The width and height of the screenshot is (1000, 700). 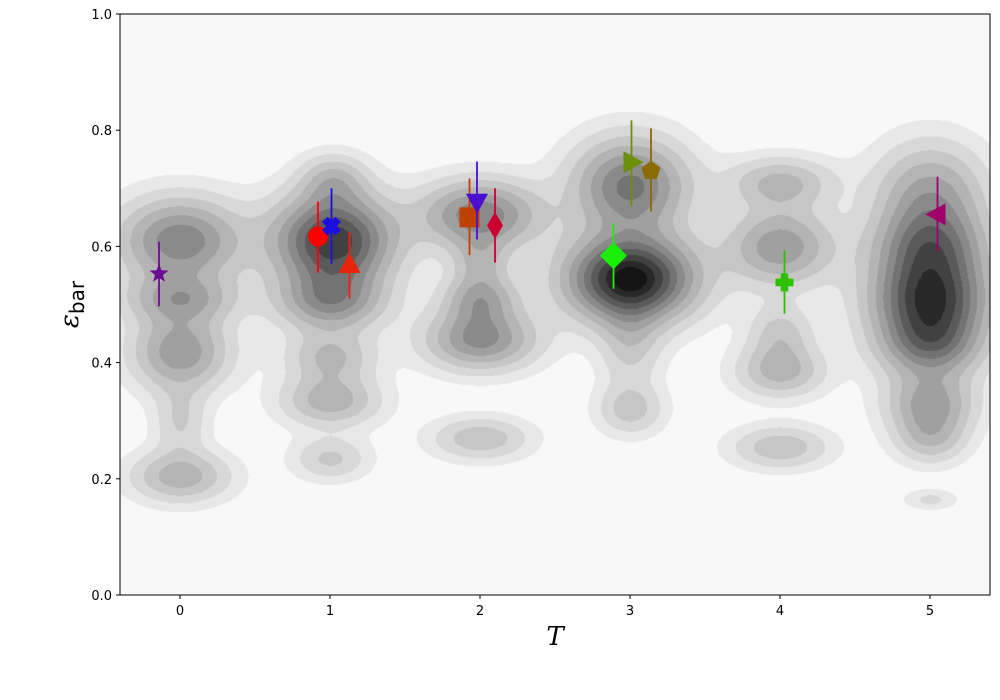 What do you see at coordinates (180, 611) in the screenshot?
I see `x-tick-label: 0` at bounding box center [180, 611].